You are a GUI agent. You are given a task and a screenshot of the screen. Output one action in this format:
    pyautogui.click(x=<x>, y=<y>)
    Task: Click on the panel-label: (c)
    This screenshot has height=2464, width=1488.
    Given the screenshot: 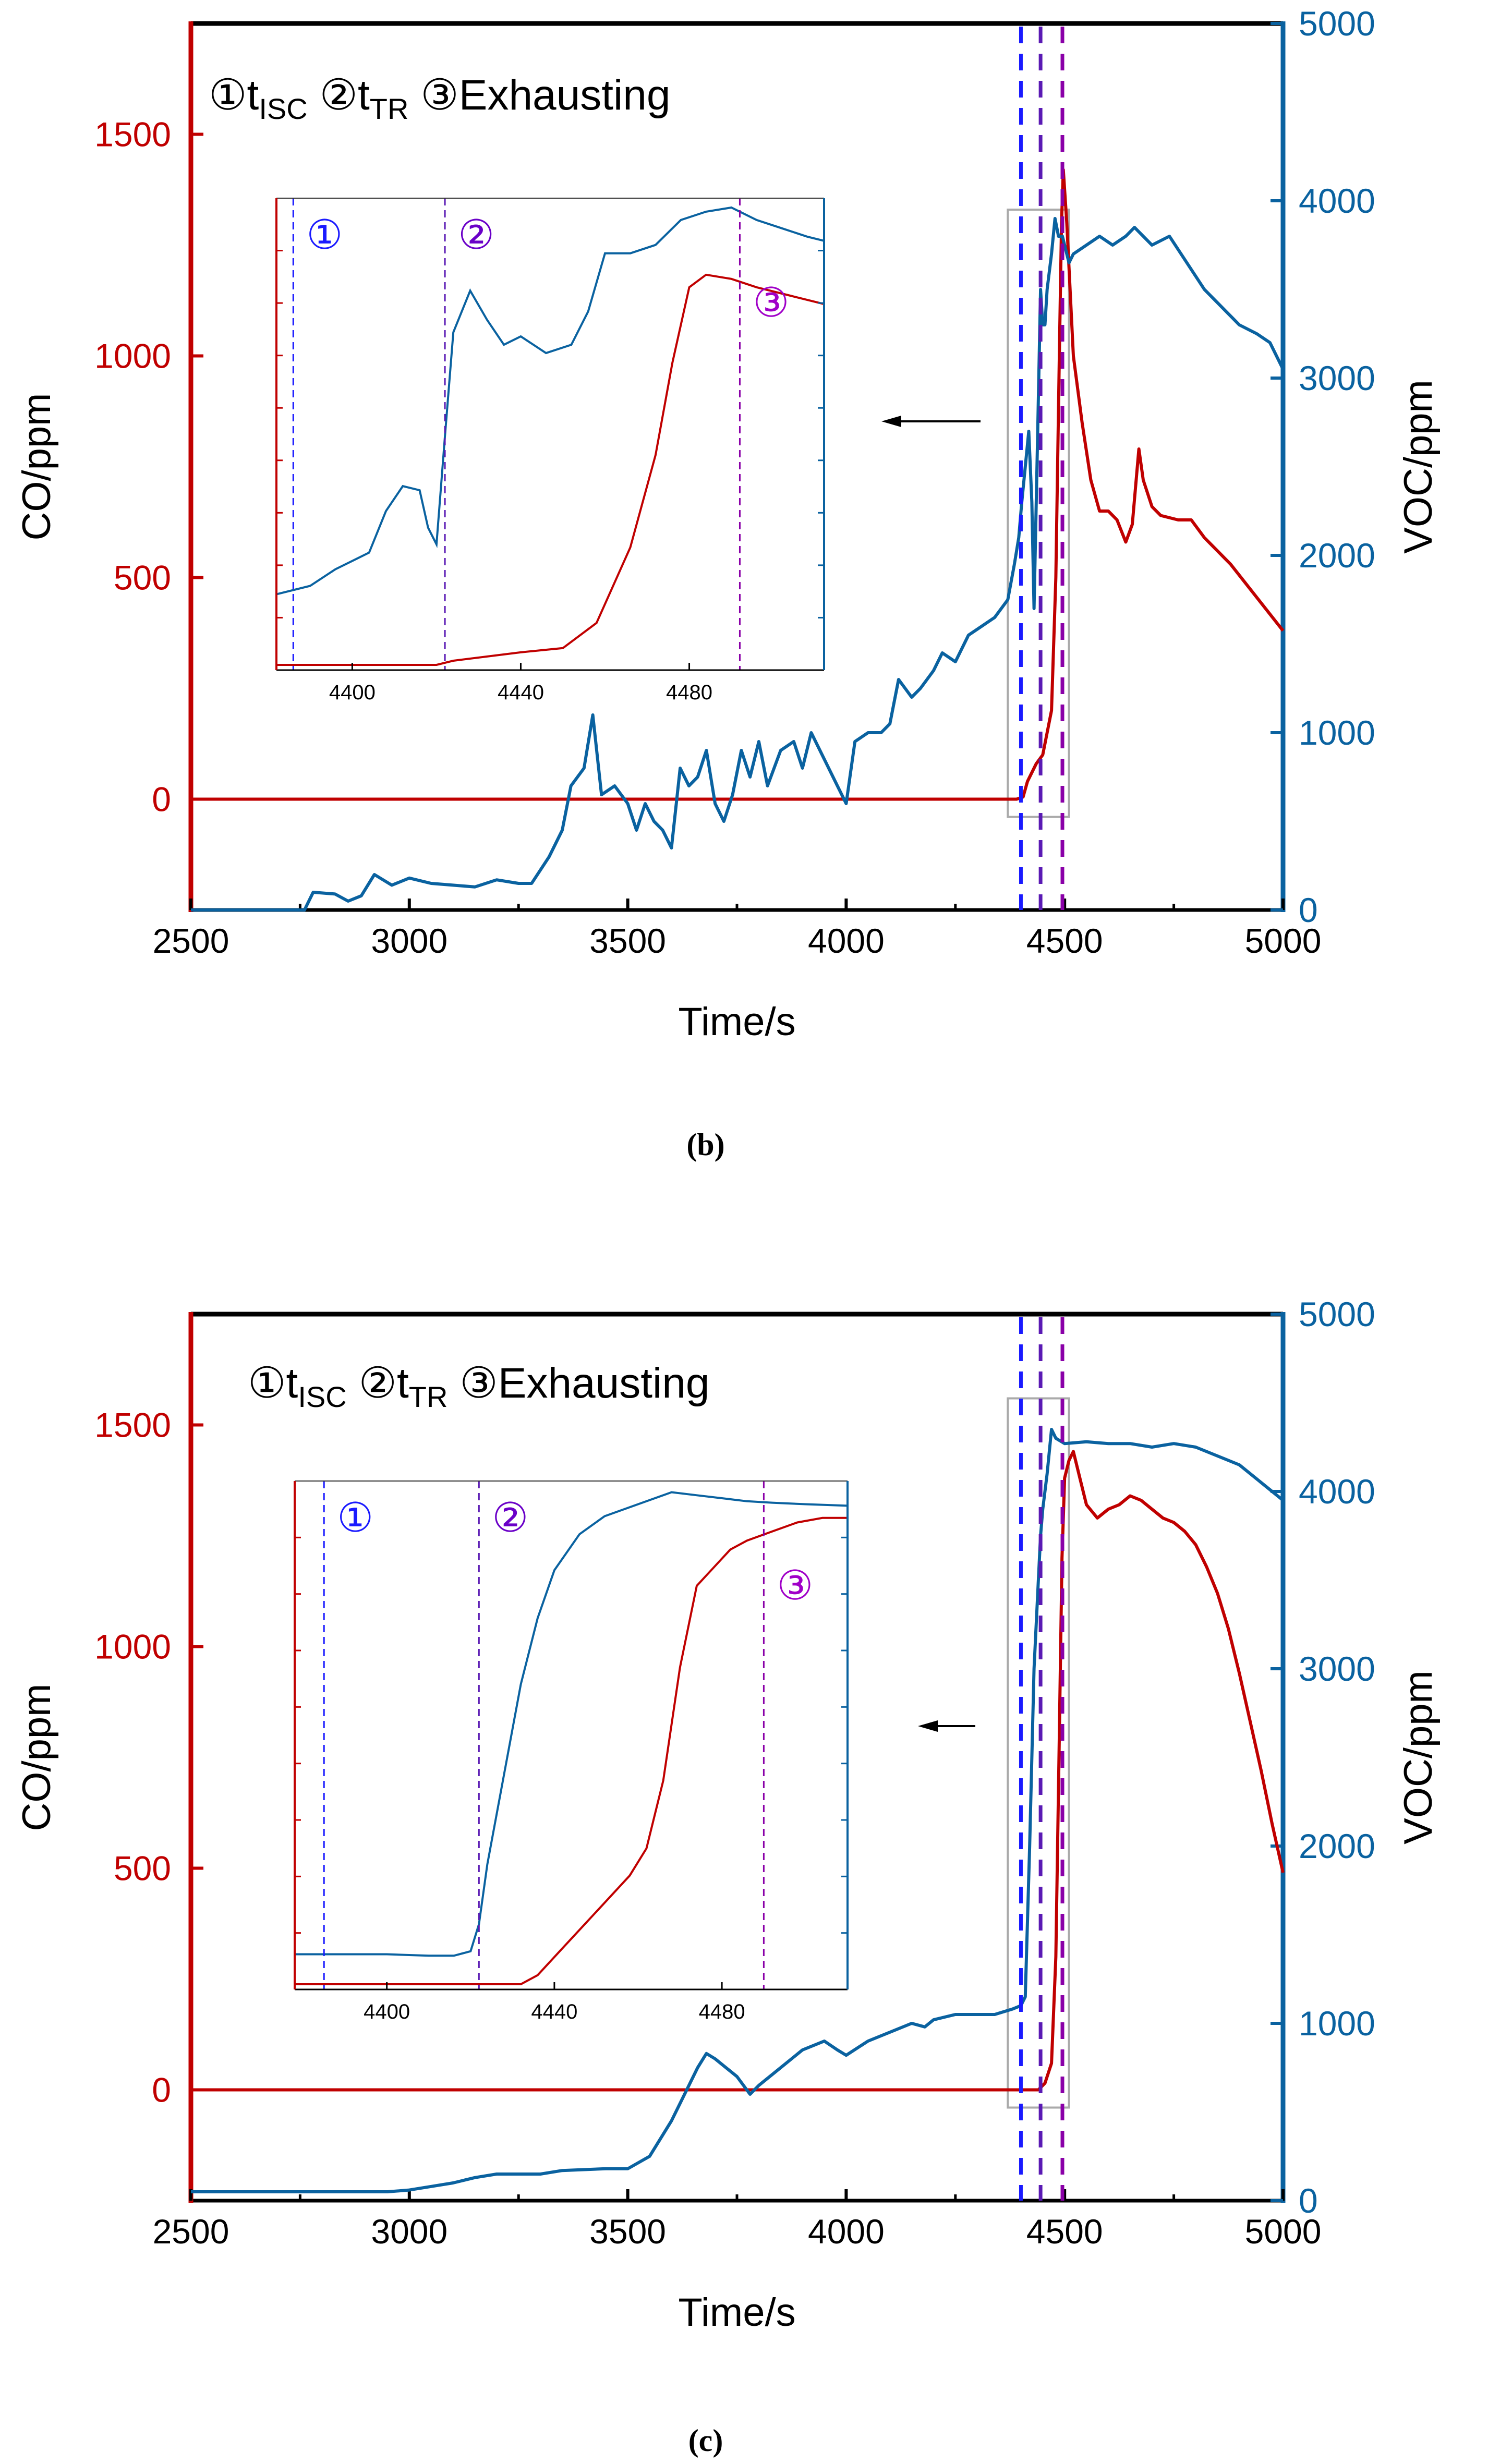 What is the action you would take?
    pyautogui.click(x=705, y=2440)
    